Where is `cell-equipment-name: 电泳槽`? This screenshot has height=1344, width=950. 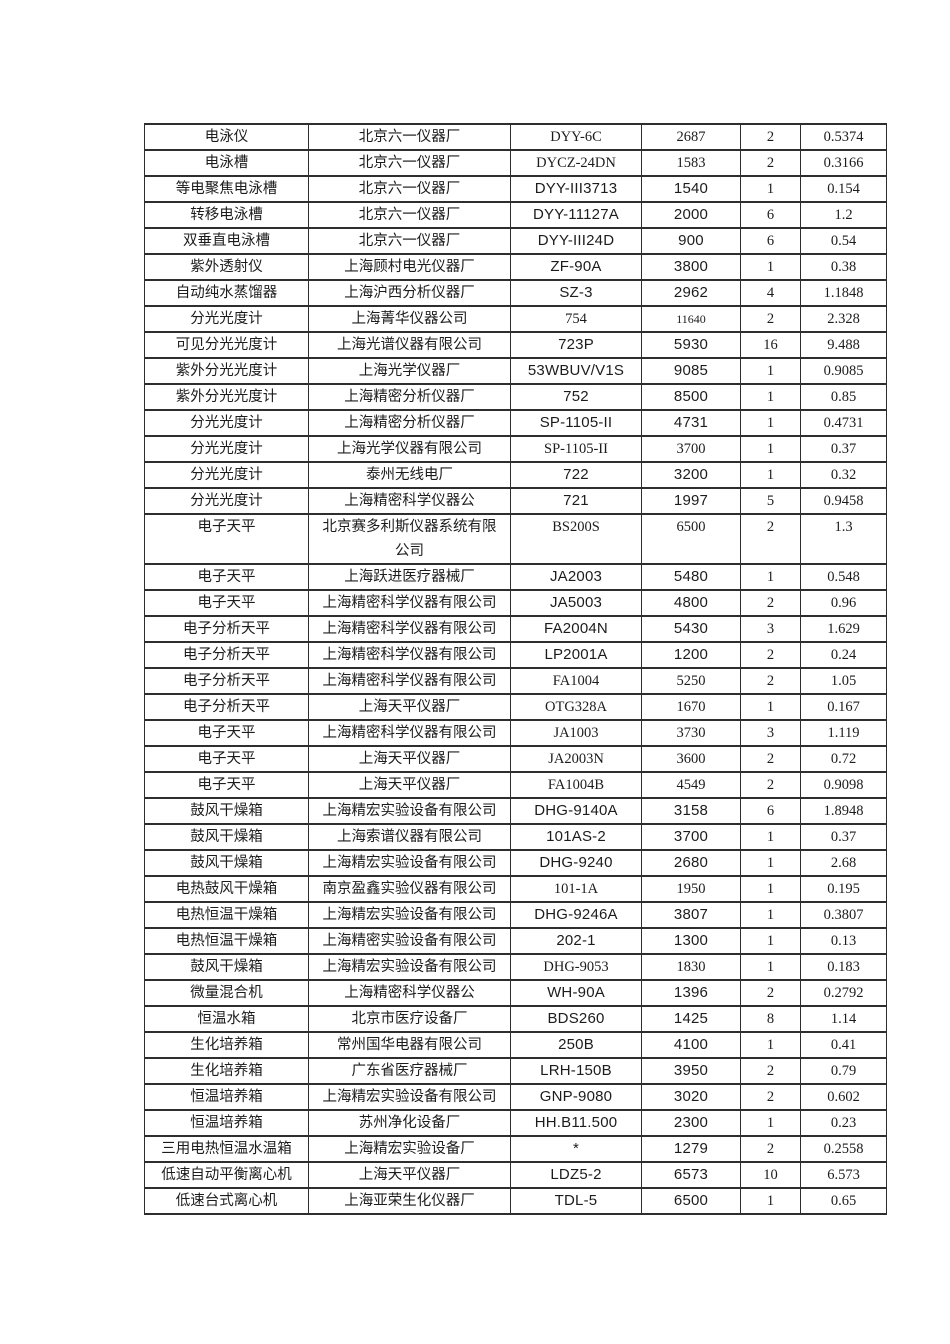
cell-equipment-name: 电泳槽 is located at coordinates (226, 163).